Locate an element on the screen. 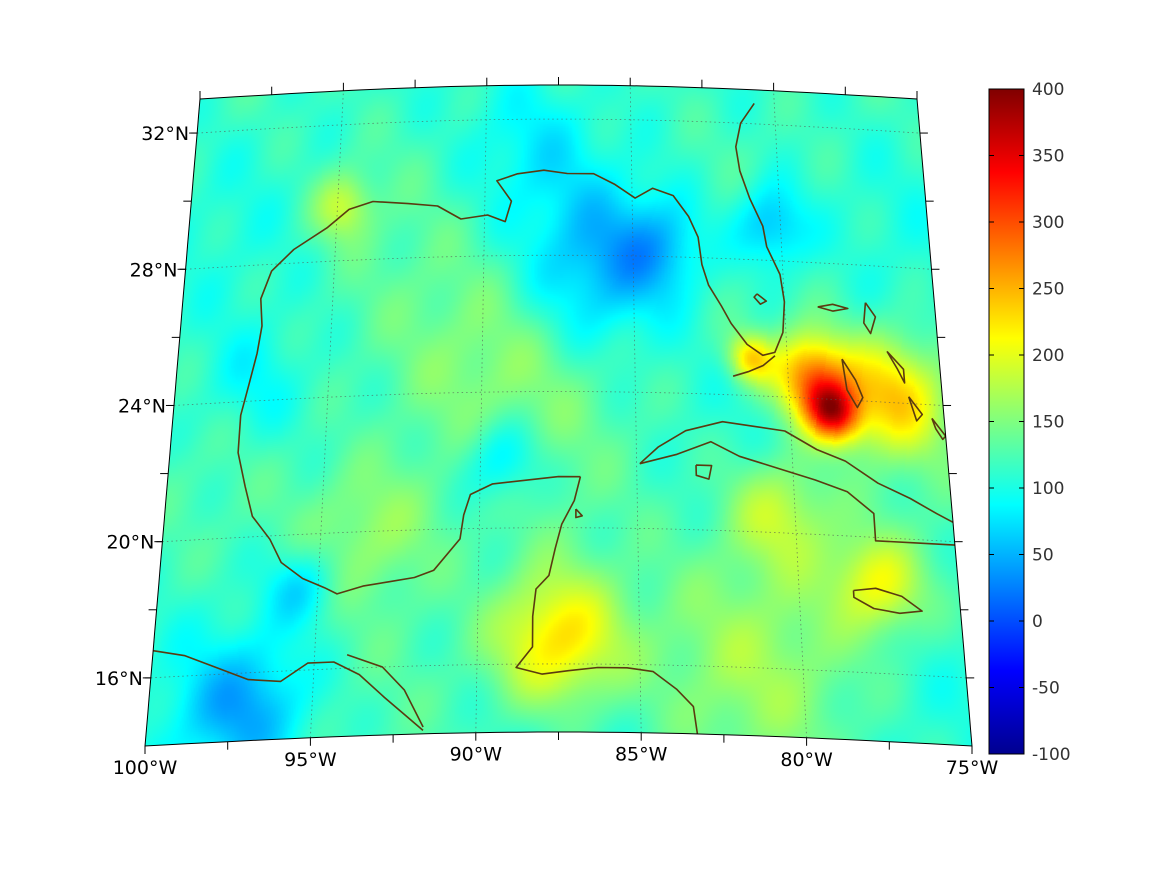 The image size is (1167, 875). colorbar-tick-label: -50 is located at coordinates (1046, 689).